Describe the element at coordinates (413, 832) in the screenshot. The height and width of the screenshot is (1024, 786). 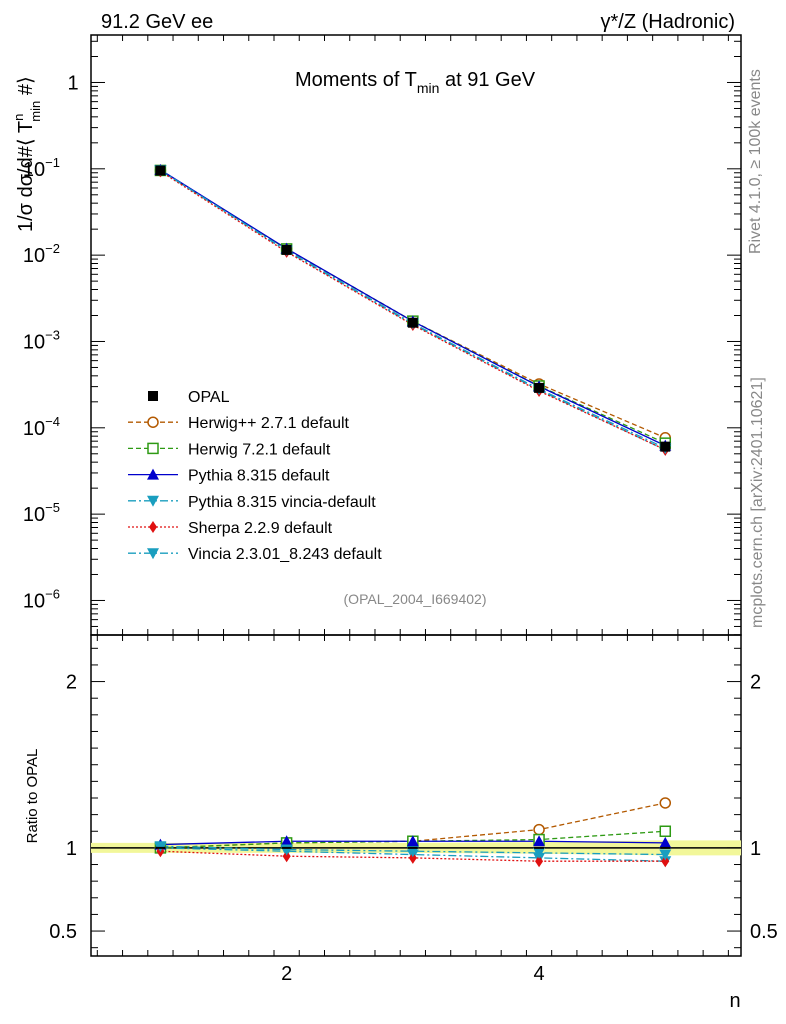
I see `ratio-series` at that location.